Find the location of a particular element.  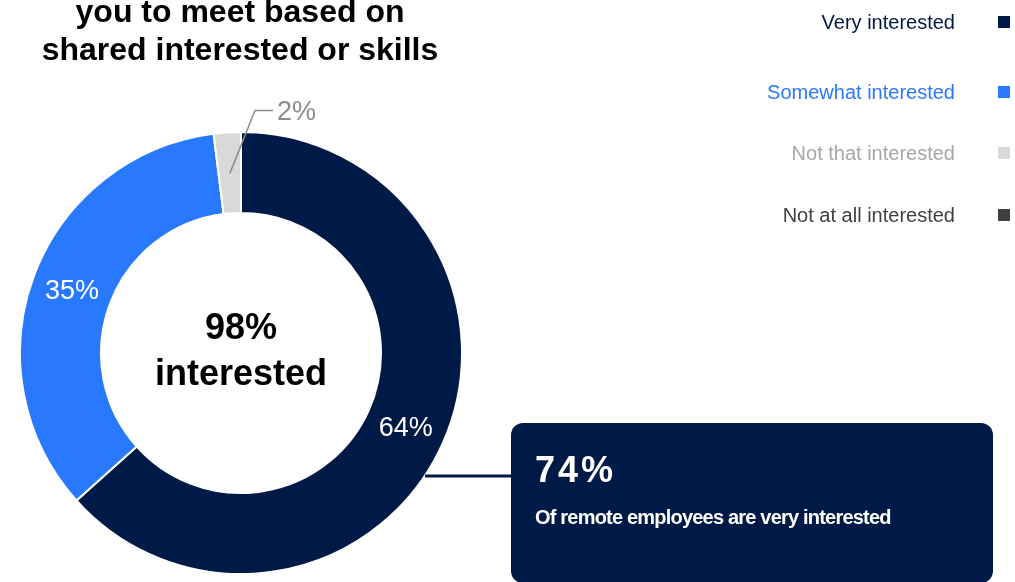

legend-label: Not at all interested is located at coordinates (868, 215).